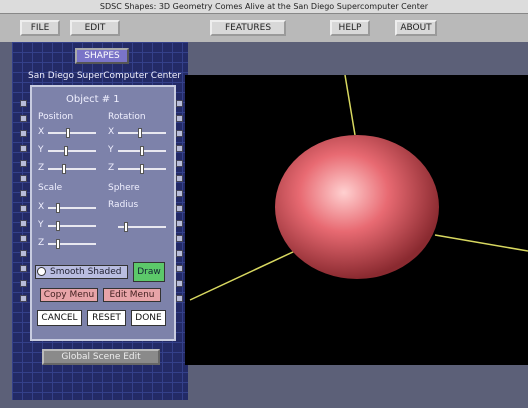 This screenshot has height=408, width=528. Describe the element at coordinates (69, 295) in the screenshot. I see `copy-menu-button: Copy Menu` at that location.